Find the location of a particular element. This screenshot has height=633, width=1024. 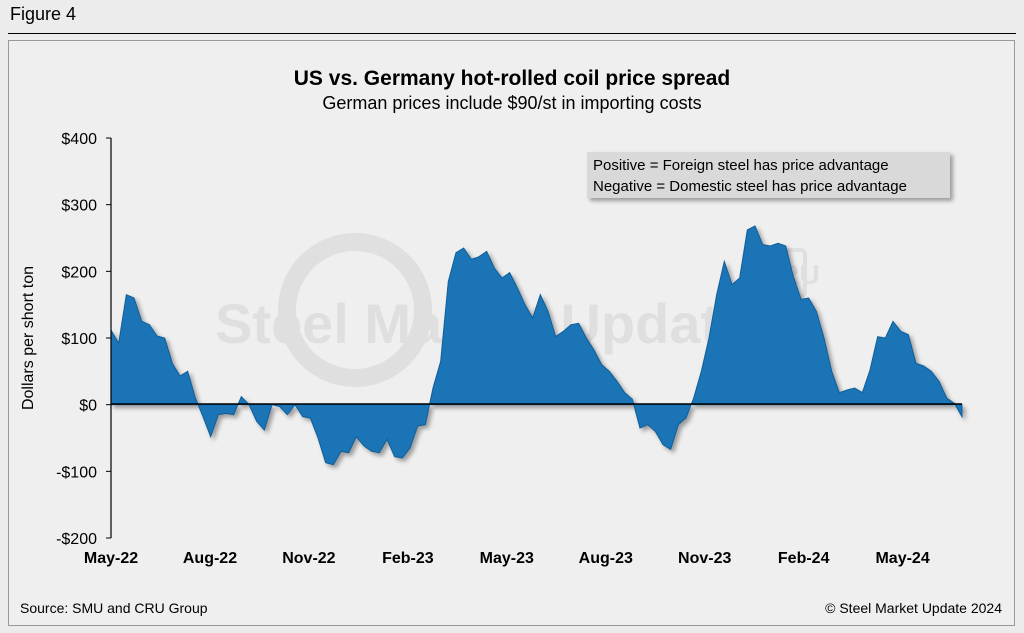

y-tick-label: $0 is located at coordinates (88, 406).